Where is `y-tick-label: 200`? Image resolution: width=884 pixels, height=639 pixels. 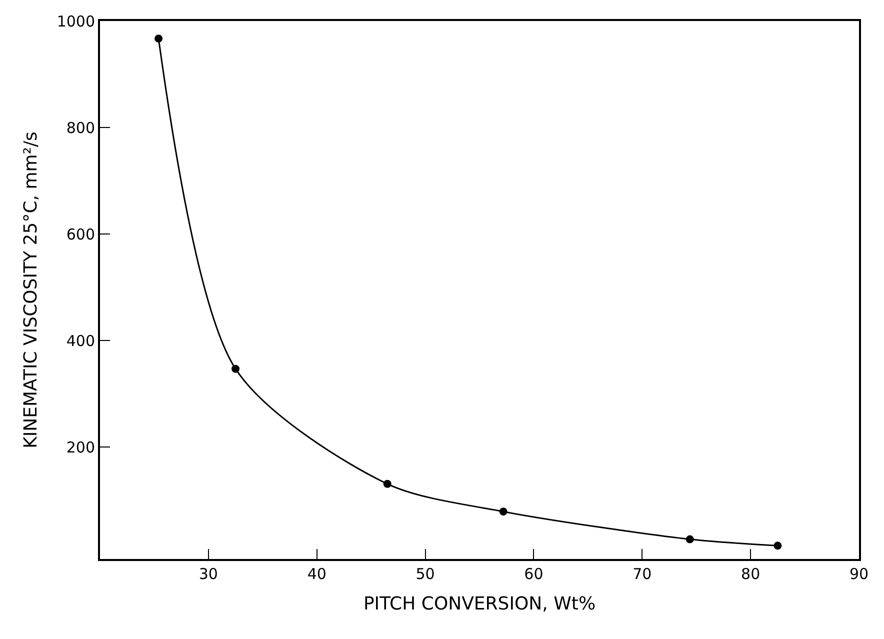
y-tick-label: 200 is located at coordinates (80, 447).